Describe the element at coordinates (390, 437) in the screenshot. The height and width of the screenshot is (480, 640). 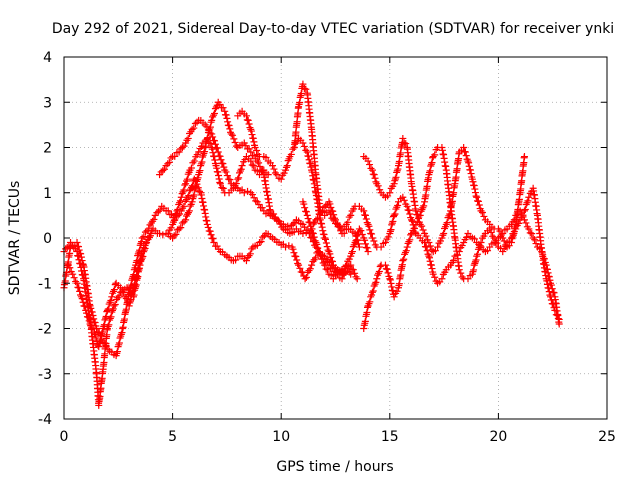
I see `x-tick-label: 15` at that location.